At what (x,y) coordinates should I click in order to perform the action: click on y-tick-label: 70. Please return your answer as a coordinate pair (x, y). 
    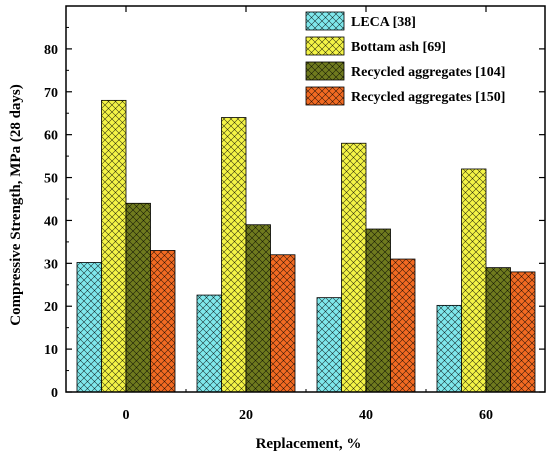
    Looking at the image, I should click on (51, 93).